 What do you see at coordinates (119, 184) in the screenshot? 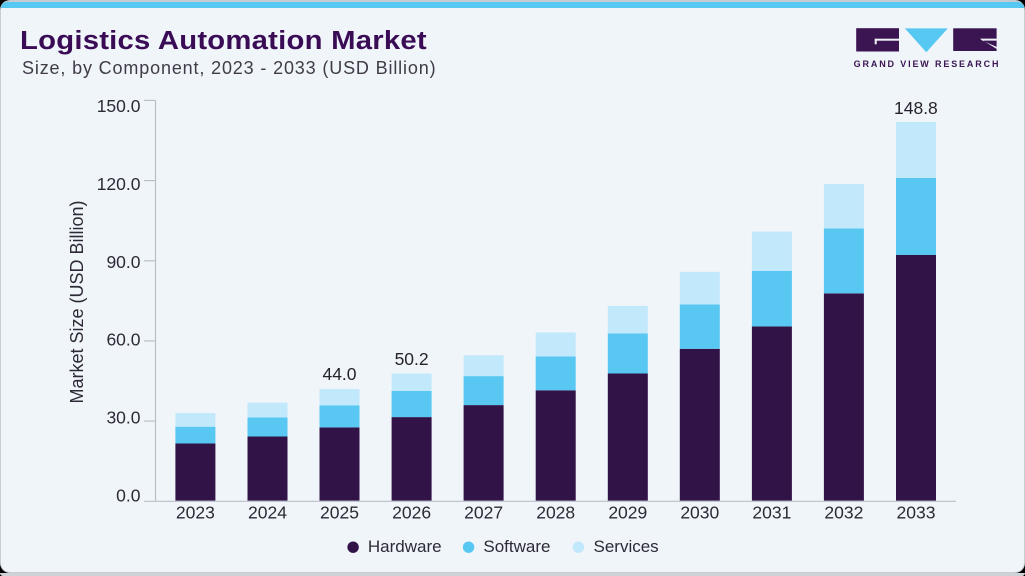
I see `svg-text: 120.0` at bounding box center [119, 184].